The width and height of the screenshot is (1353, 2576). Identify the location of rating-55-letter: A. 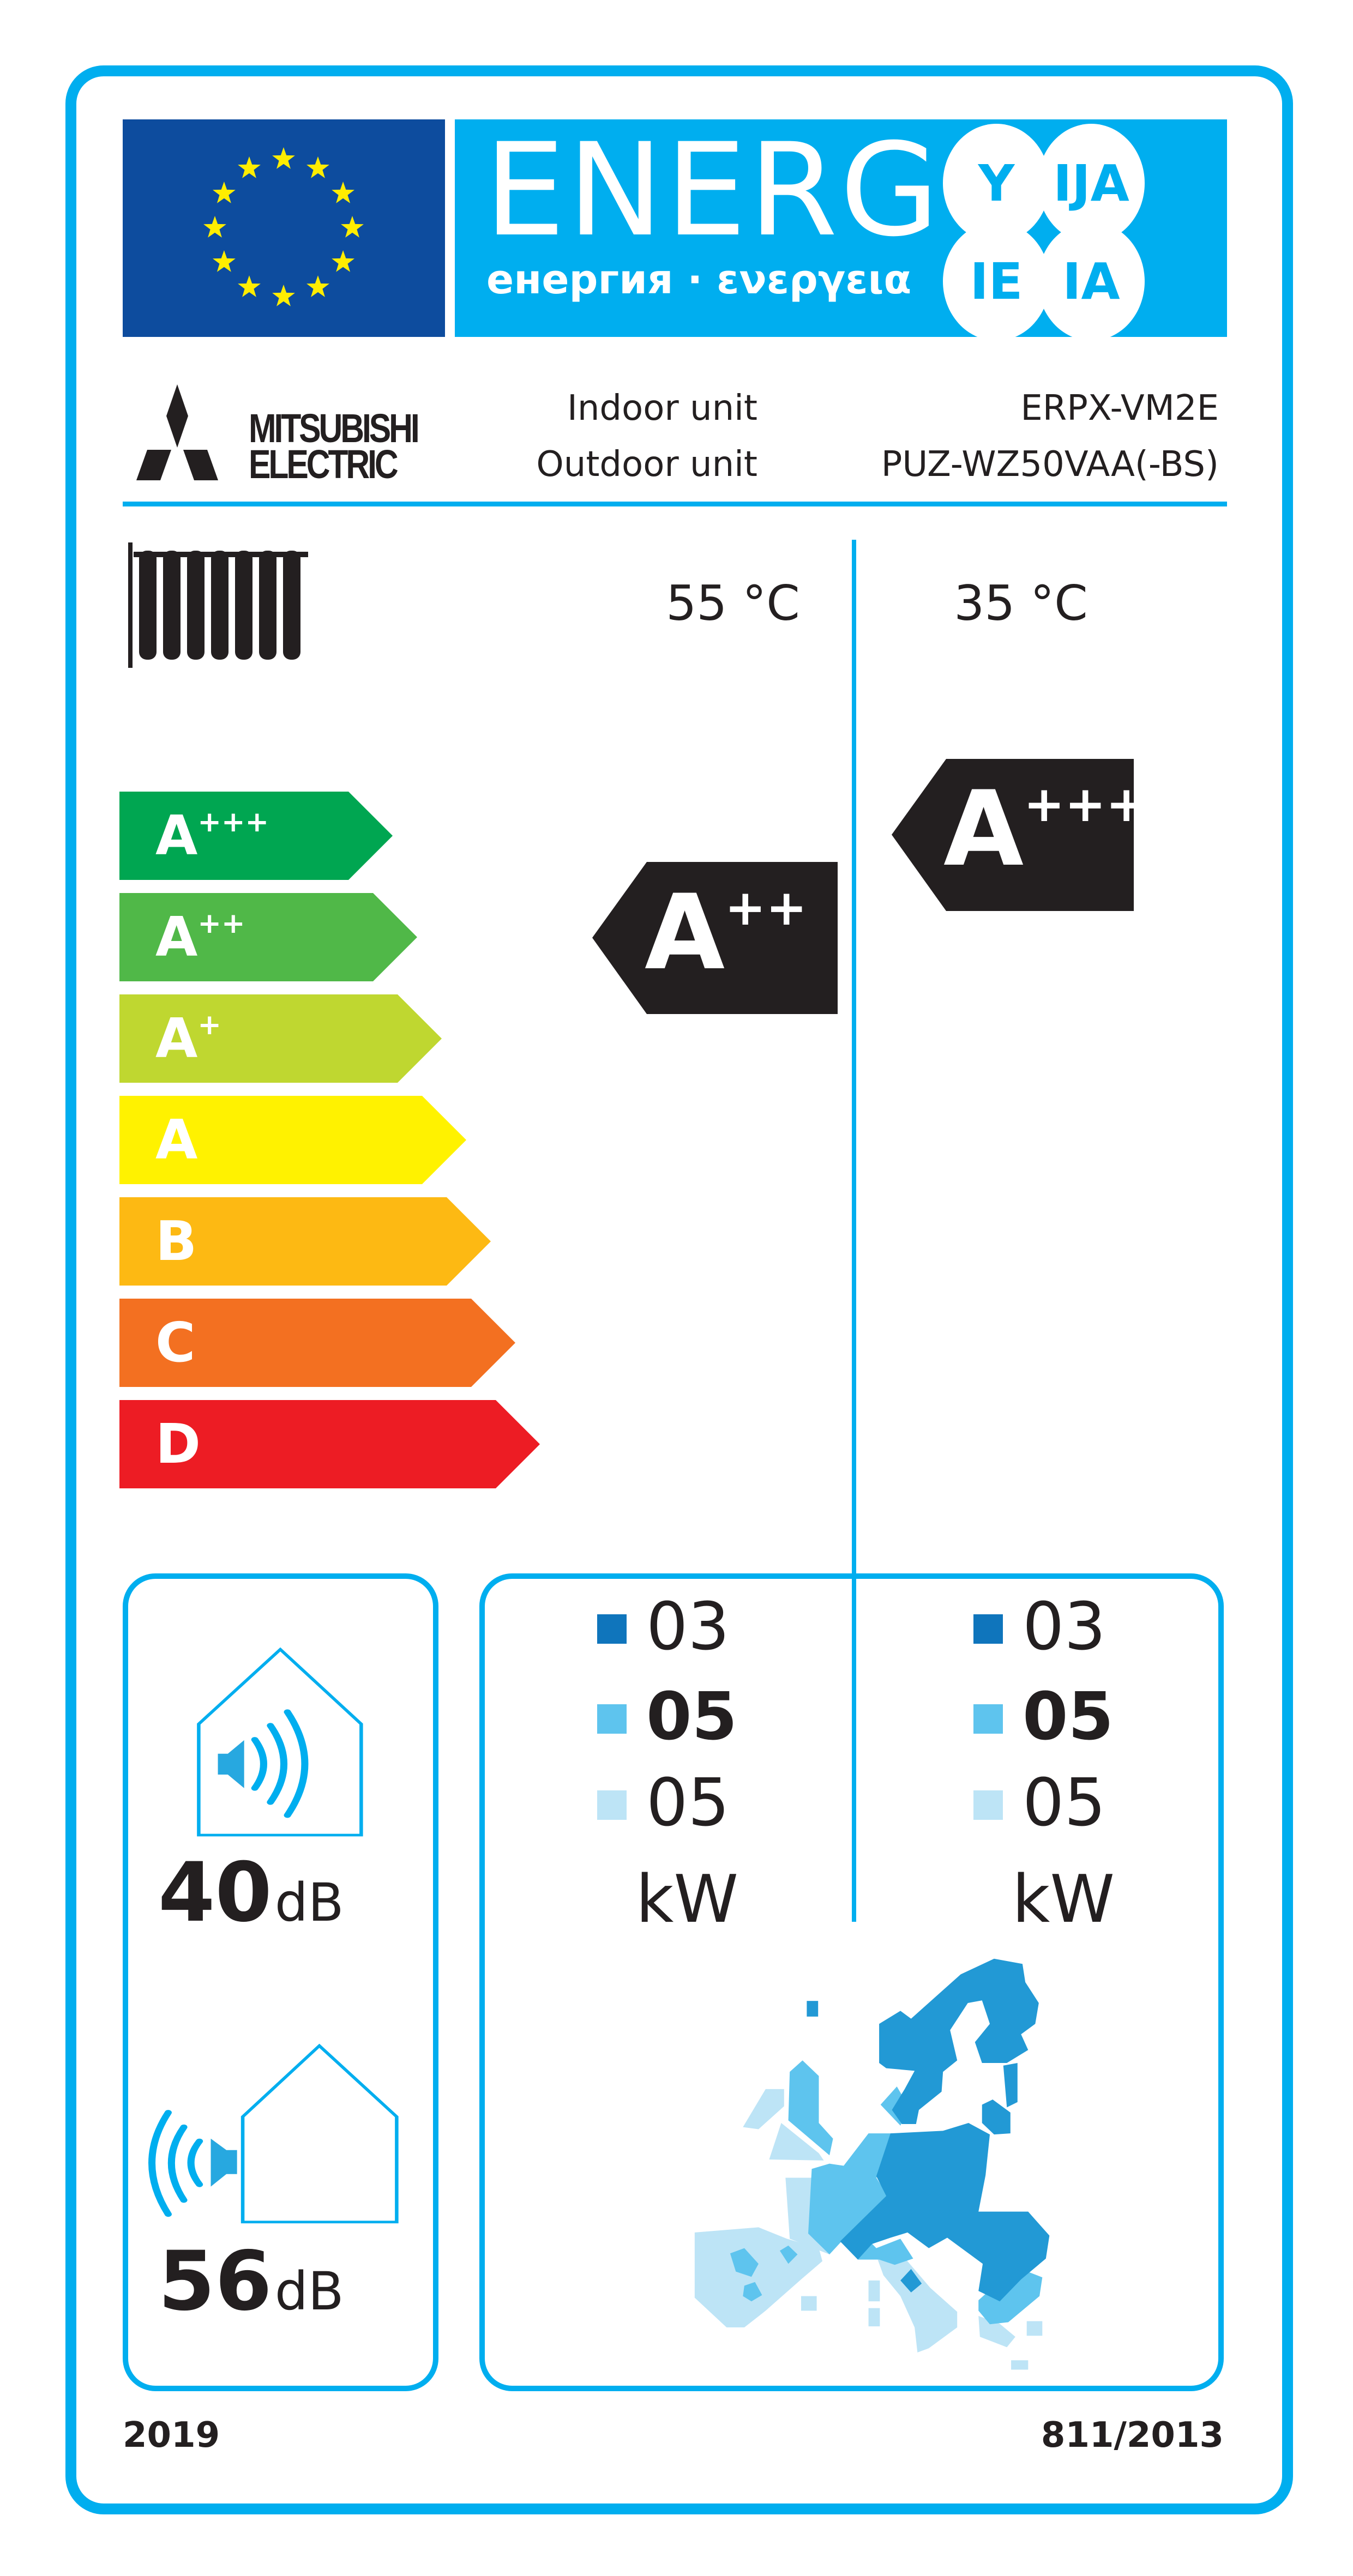
(685, 933).